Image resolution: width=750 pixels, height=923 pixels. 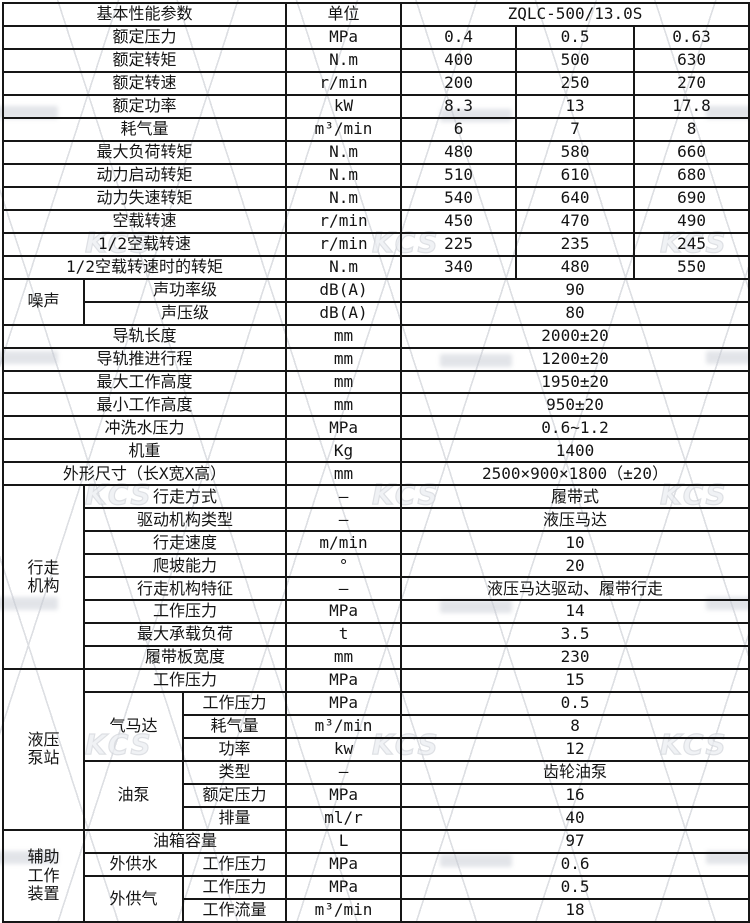 What do you see at coordinates (43, 577) in the screenshot?
I see `section-travel-mechanism: 行走 机构` at bounding box center [43, 577].